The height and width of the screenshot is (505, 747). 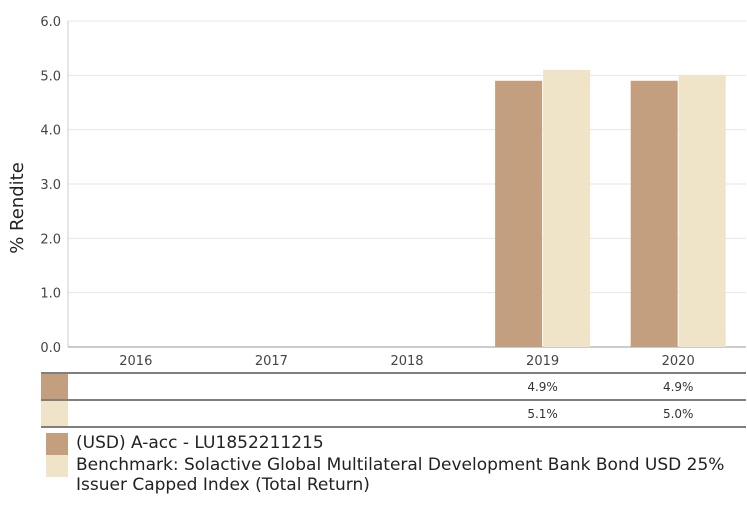 What do you see at coordinates (135, 361) in the screenshot?
I see `x-tick-label-2016: 2016` at bounding box center [135, 361].